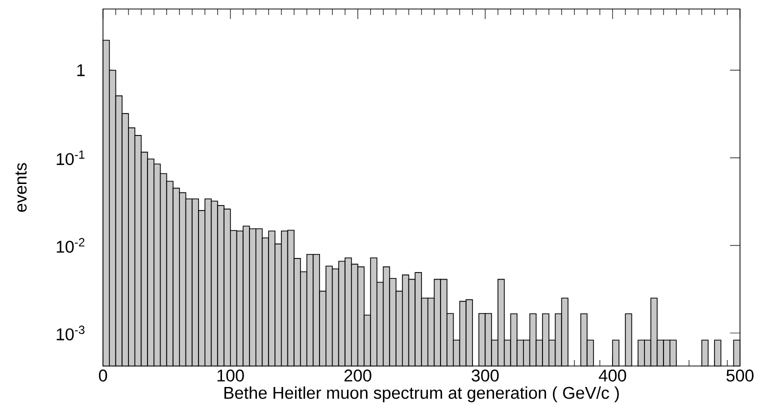 The width and height of the screenshot is (765, 413). What do you see at coordinates (421, 394) in the screenshot?
I see `x-axis-title: Bethe Heitler muon spectrum at generation ( GeV/c )` at bounding box center [421, 394].